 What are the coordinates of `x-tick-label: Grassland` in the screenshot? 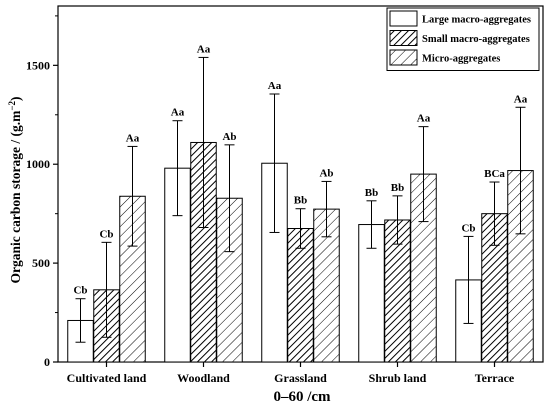 It's located at (300, 378).